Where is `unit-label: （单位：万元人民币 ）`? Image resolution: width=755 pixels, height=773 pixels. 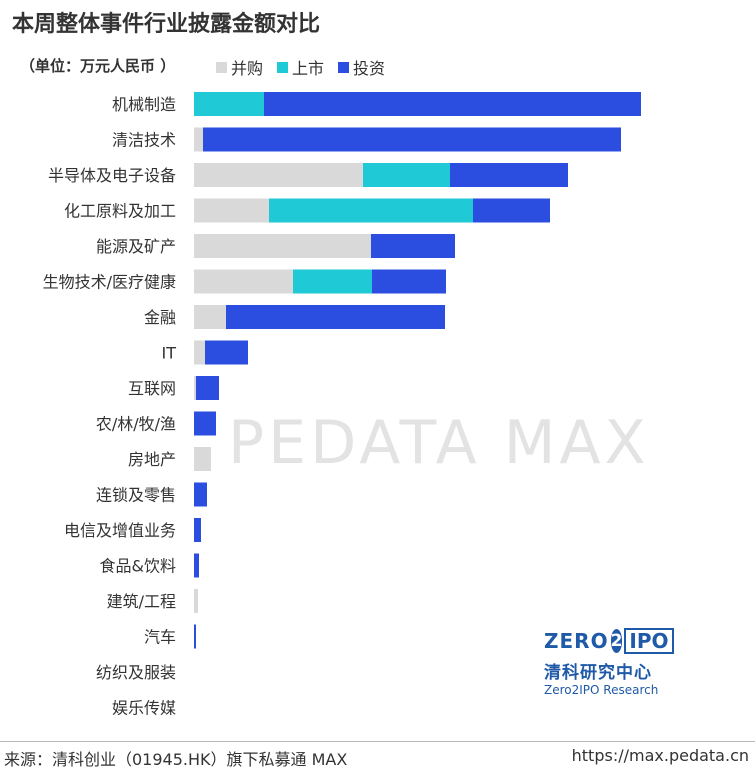
unit-label: （单位：万元人民币 ） is located at coordinates (98, 66).